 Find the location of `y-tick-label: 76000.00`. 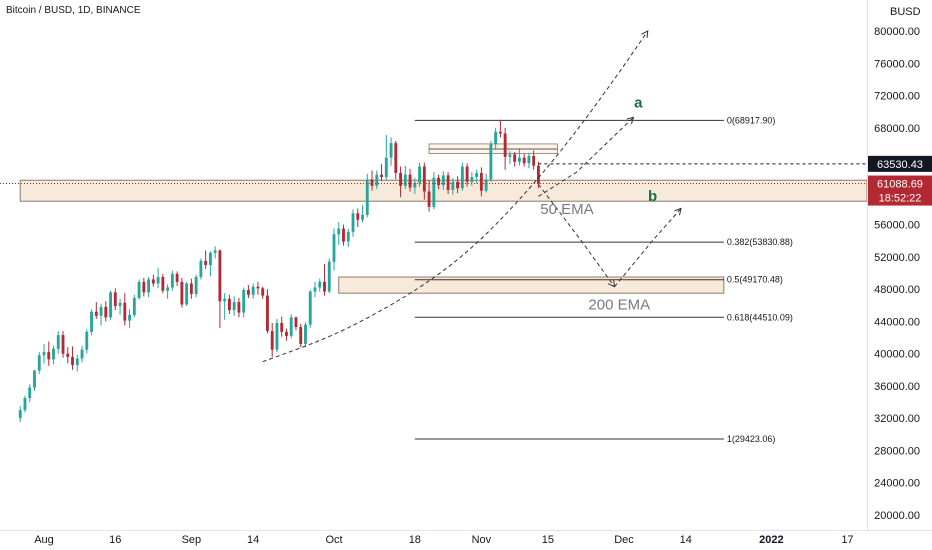

y-tick-label: 76000.00 is located at coordinates (897, 64).